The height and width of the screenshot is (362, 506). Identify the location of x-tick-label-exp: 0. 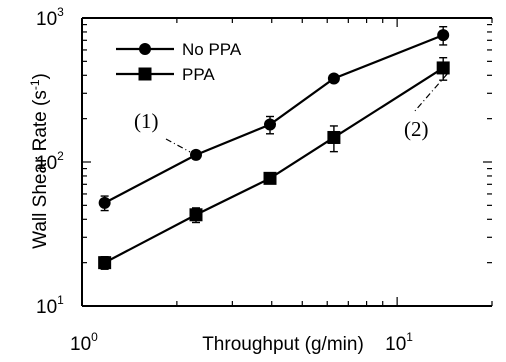
(94, 337).